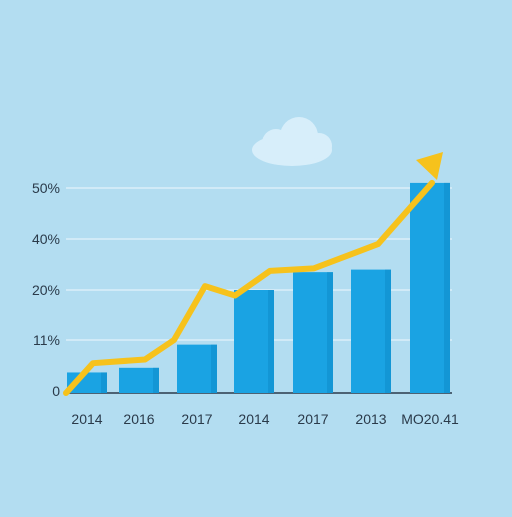 The width and height of the screenshot is (512, 517). Describe the element at coordinates (56, 391) in the screenshot. I see `y-tick-label: 0` at that location.